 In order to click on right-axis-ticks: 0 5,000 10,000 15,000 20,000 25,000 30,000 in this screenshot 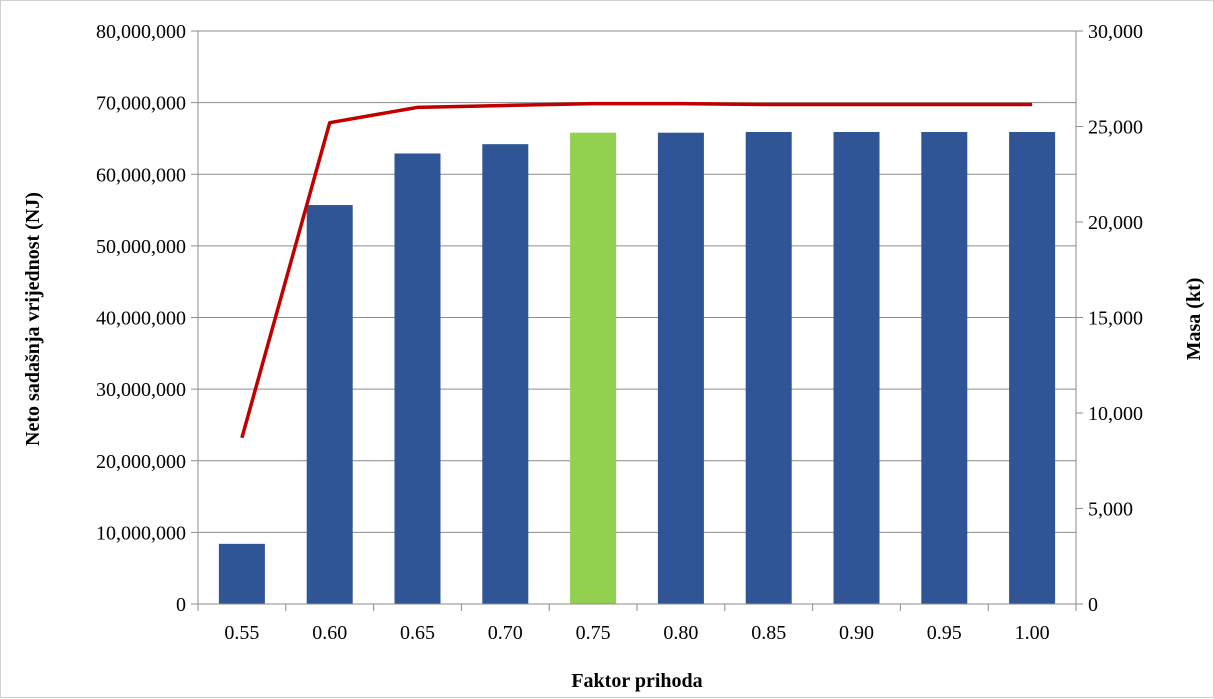, I will do `click(1115, 318)`.